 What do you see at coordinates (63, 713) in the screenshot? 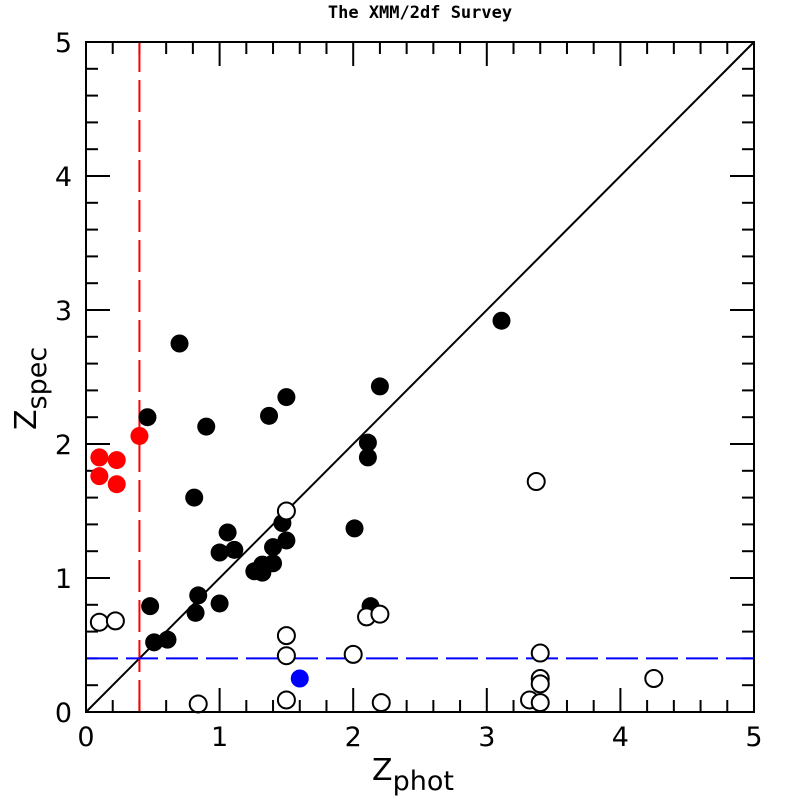
I see `y-tick-label: 0` at bounding box center [63, 713].